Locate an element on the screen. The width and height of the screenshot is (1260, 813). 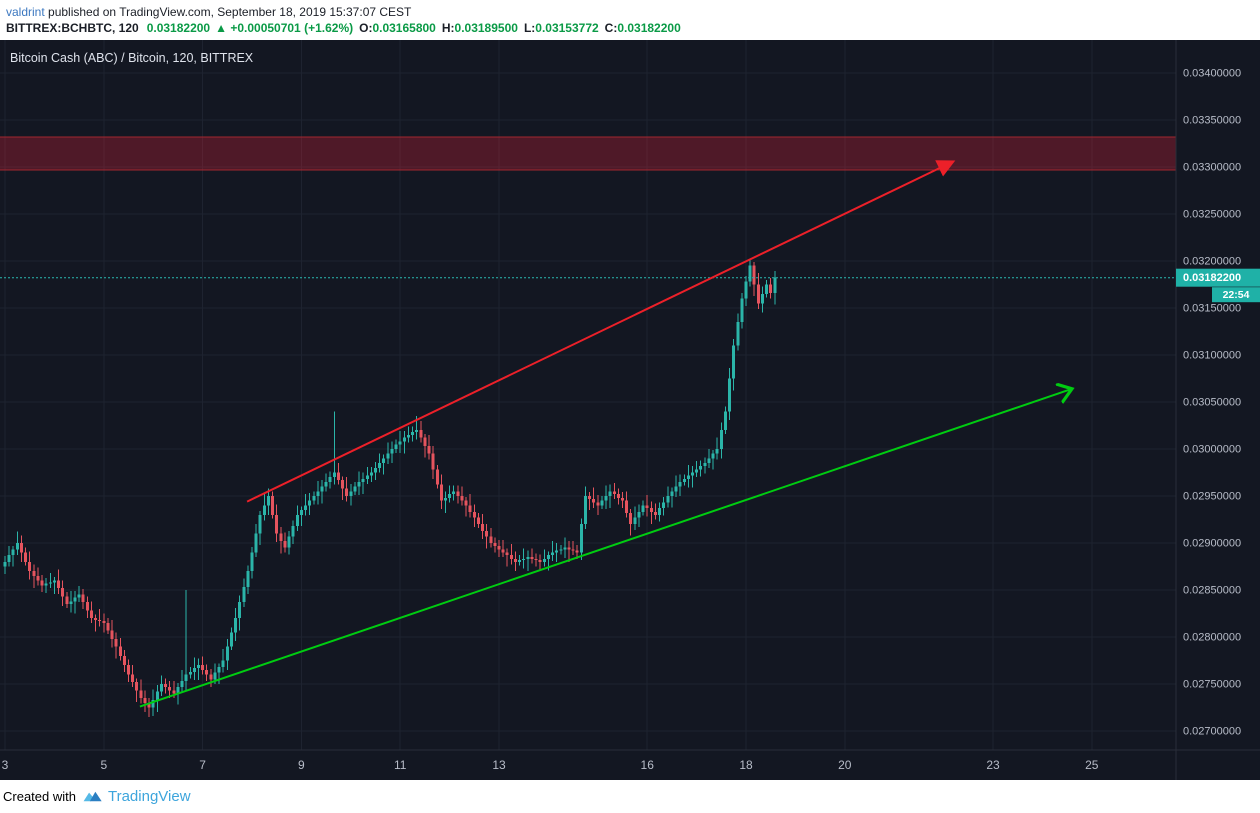
svg-text: 0.02900000 is located at coordinates (1212, 544).